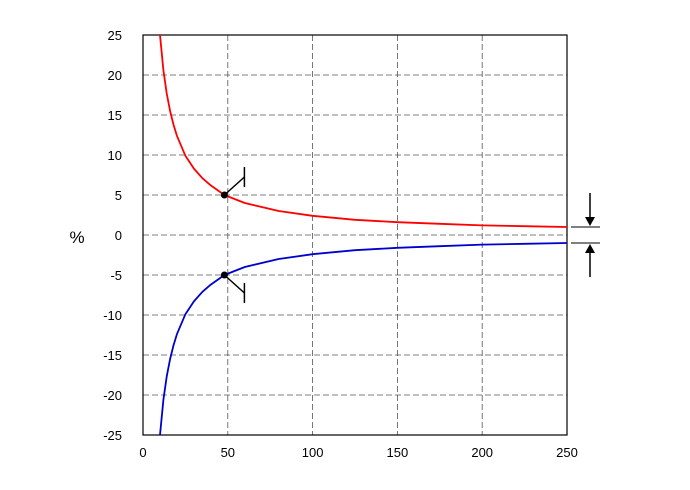  I want to click on x-tick-label-1: 50, so click(228, 452).